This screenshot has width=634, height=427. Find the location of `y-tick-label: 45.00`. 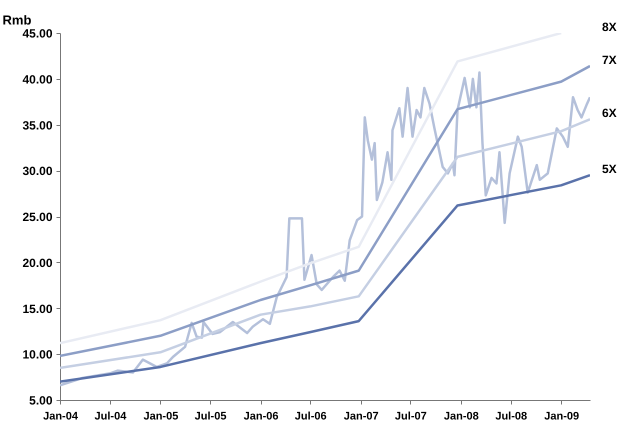

y-tick-label: 45.00 is located at coordinates (37, 33).